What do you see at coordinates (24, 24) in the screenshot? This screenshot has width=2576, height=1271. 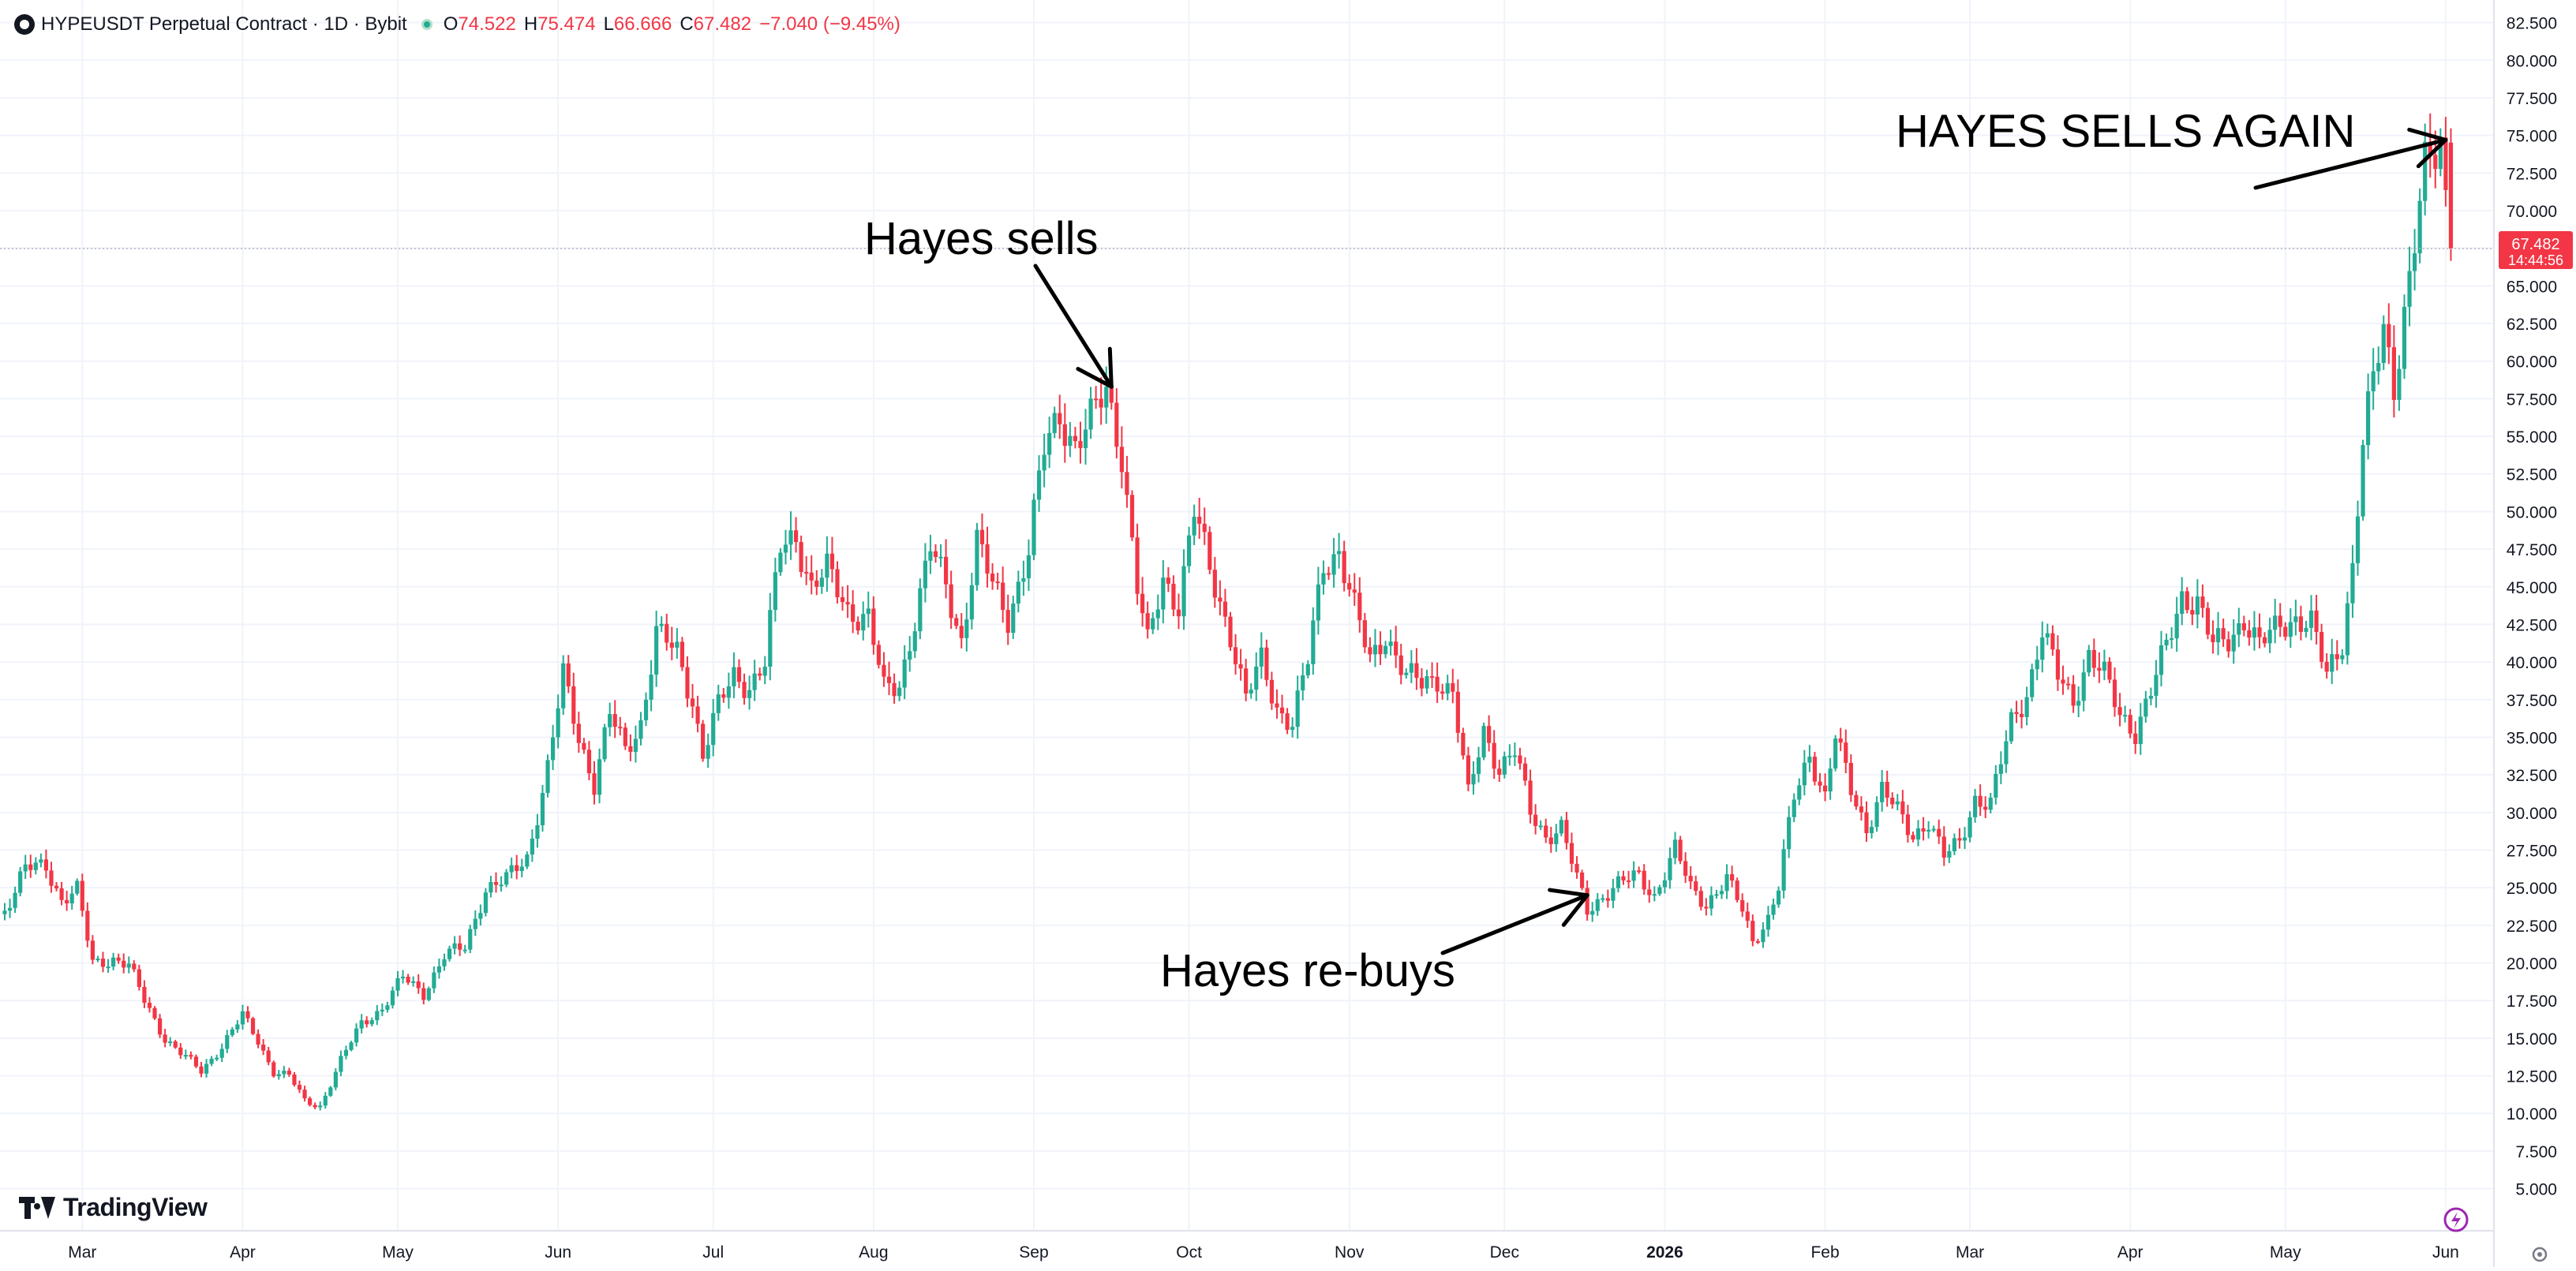 I see `exchange-logo-icon` at bounding box center [24, 24].